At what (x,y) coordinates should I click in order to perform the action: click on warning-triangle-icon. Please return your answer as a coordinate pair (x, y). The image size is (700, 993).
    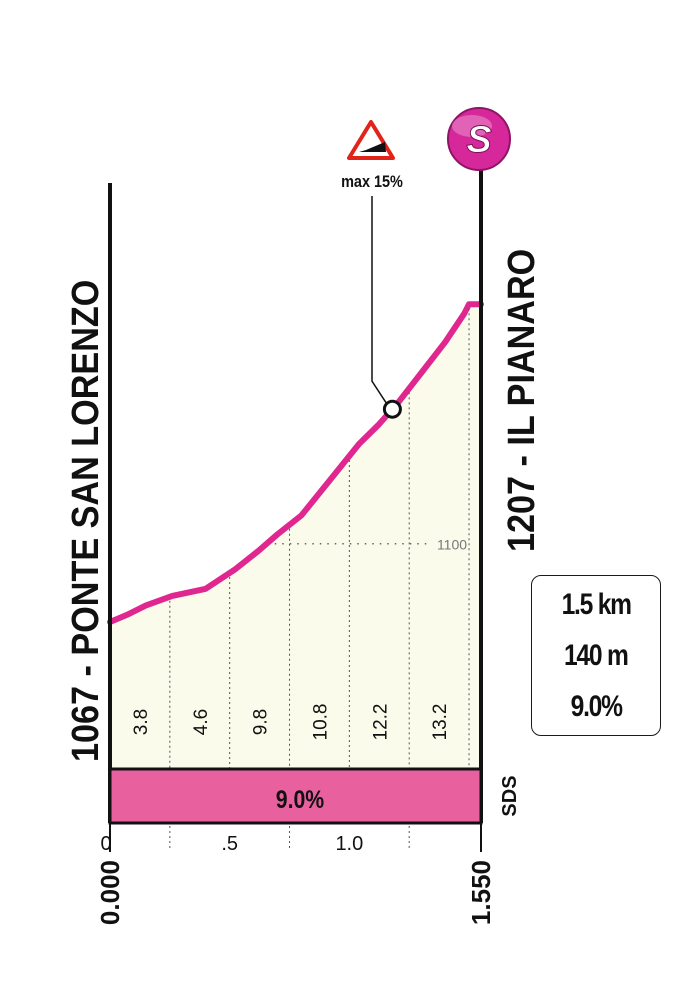
    Looking at the image, I should click on (371, 140).